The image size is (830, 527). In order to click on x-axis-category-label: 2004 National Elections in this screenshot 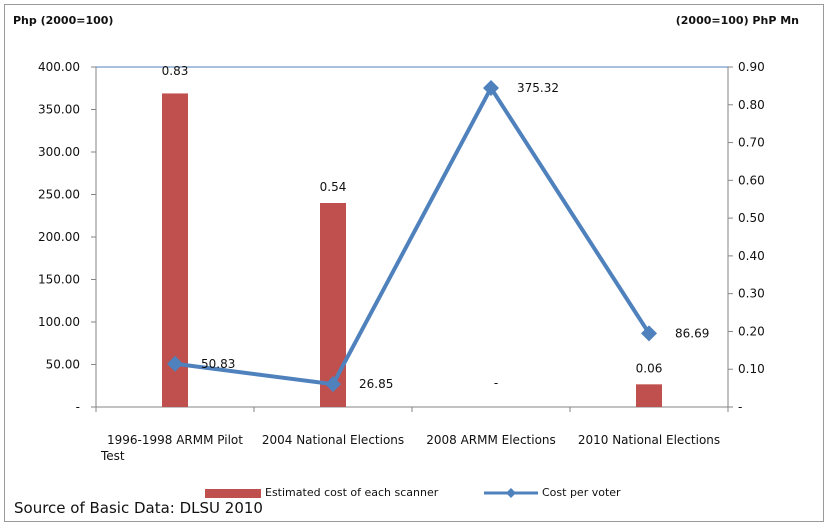, I will do `click(333, 440)`.